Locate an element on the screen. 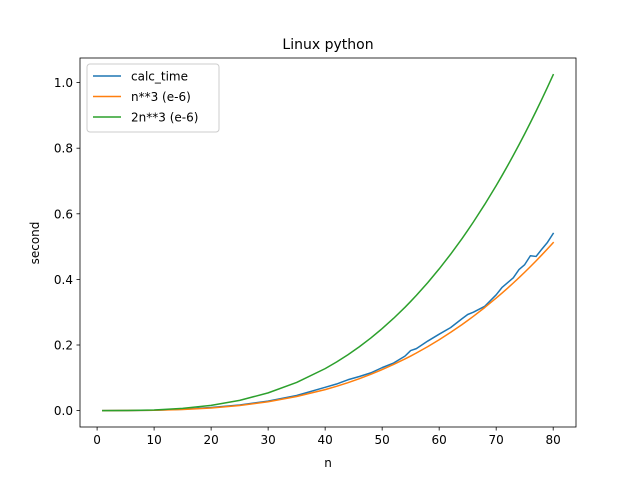 The height and width of the screenshot is (484, 640). y-tick-label: 1.0 is located at coordinates (63, 83).